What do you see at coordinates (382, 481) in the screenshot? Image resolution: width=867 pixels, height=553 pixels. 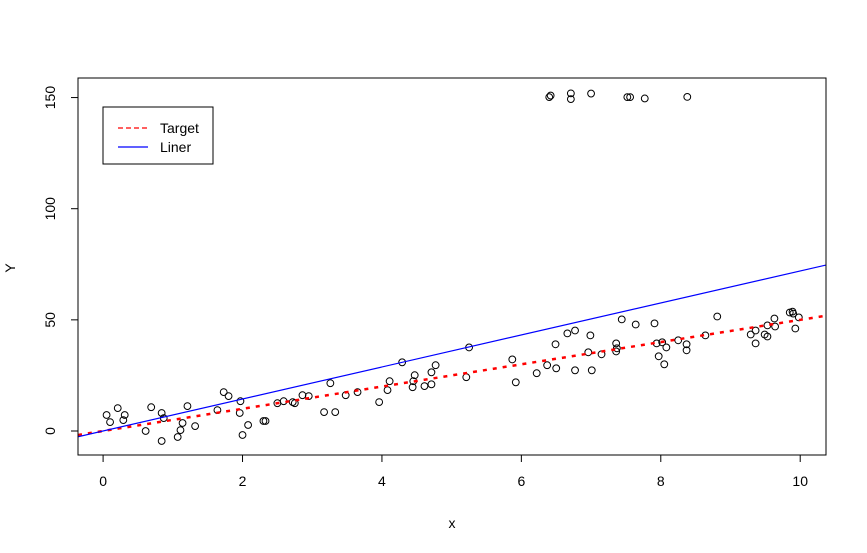 I see `x-tick-label: 4` at bounding box center [382, 481].